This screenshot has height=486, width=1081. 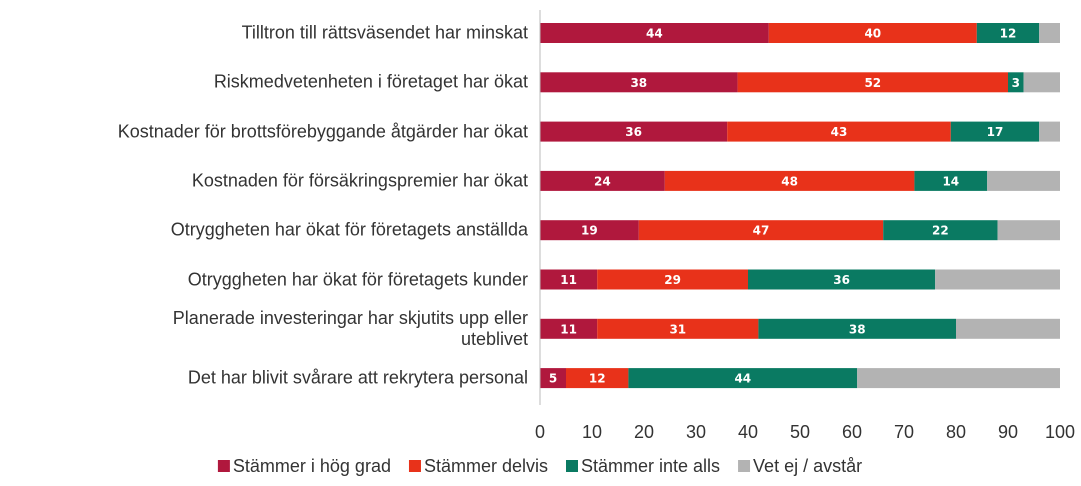 I want to click on data-label: 17, so click(x=995, y=132).